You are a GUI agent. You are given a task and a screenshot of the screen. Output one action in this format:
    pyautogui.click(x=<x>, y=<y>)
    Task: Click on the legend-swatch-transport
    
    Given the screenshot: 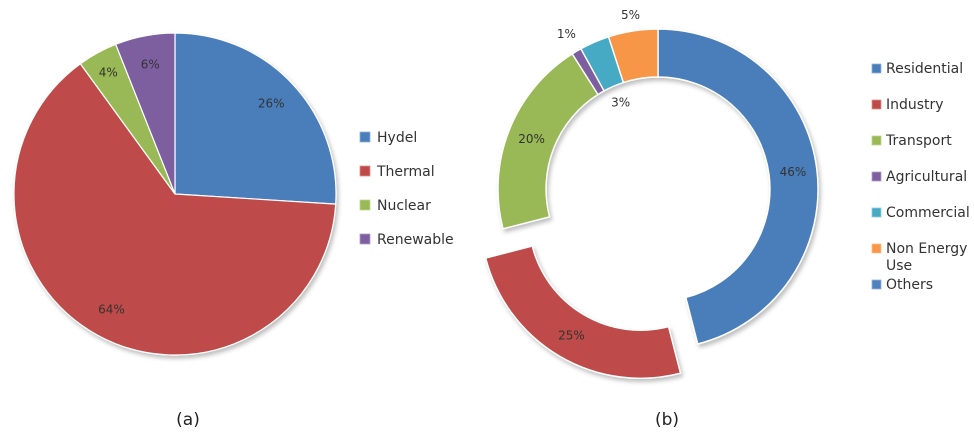 What is the action you would take?
    pyautogui.click(x=876, y=140)
    